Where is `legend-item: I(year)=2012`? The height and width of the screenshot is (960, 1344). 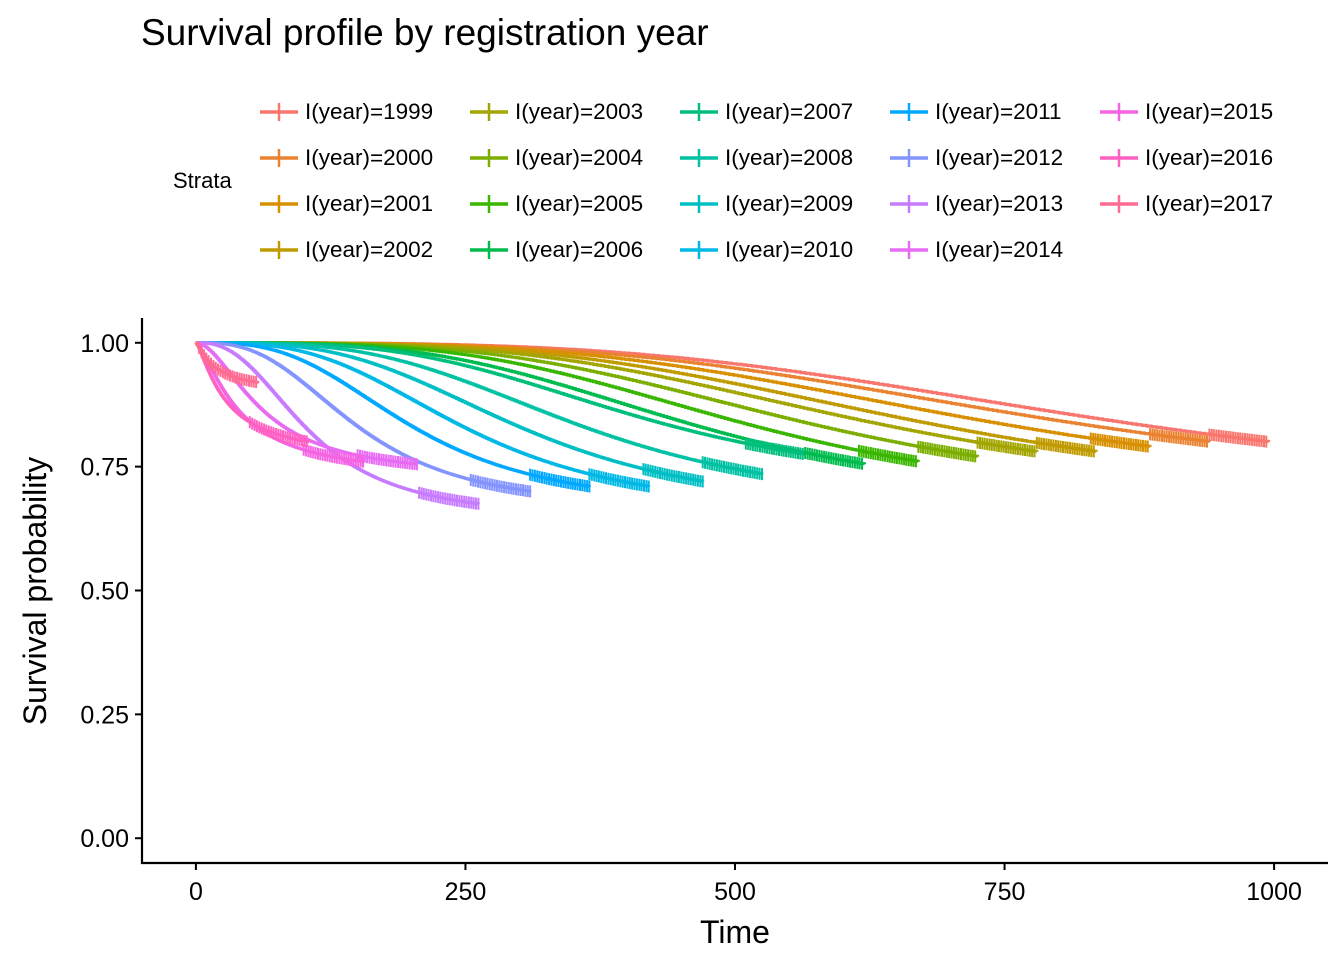 legend-item: I(year)=2012 is located at coordinates (975, 158).